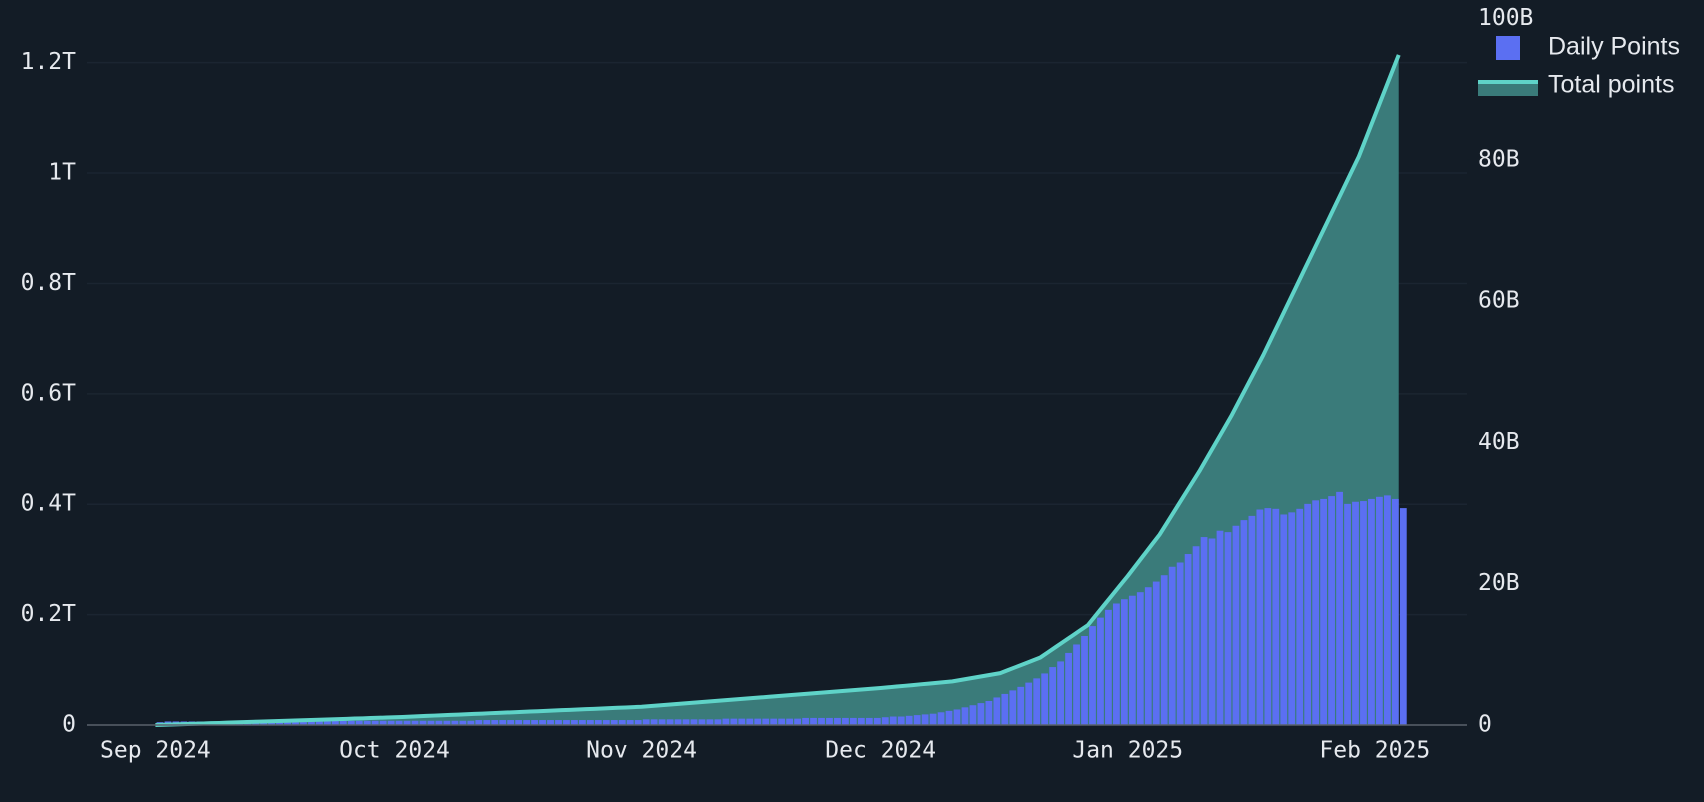  Describe the element at coordinates (1505, 18) in the screenshot. I see `y2-tick-label: 100B` at that location.